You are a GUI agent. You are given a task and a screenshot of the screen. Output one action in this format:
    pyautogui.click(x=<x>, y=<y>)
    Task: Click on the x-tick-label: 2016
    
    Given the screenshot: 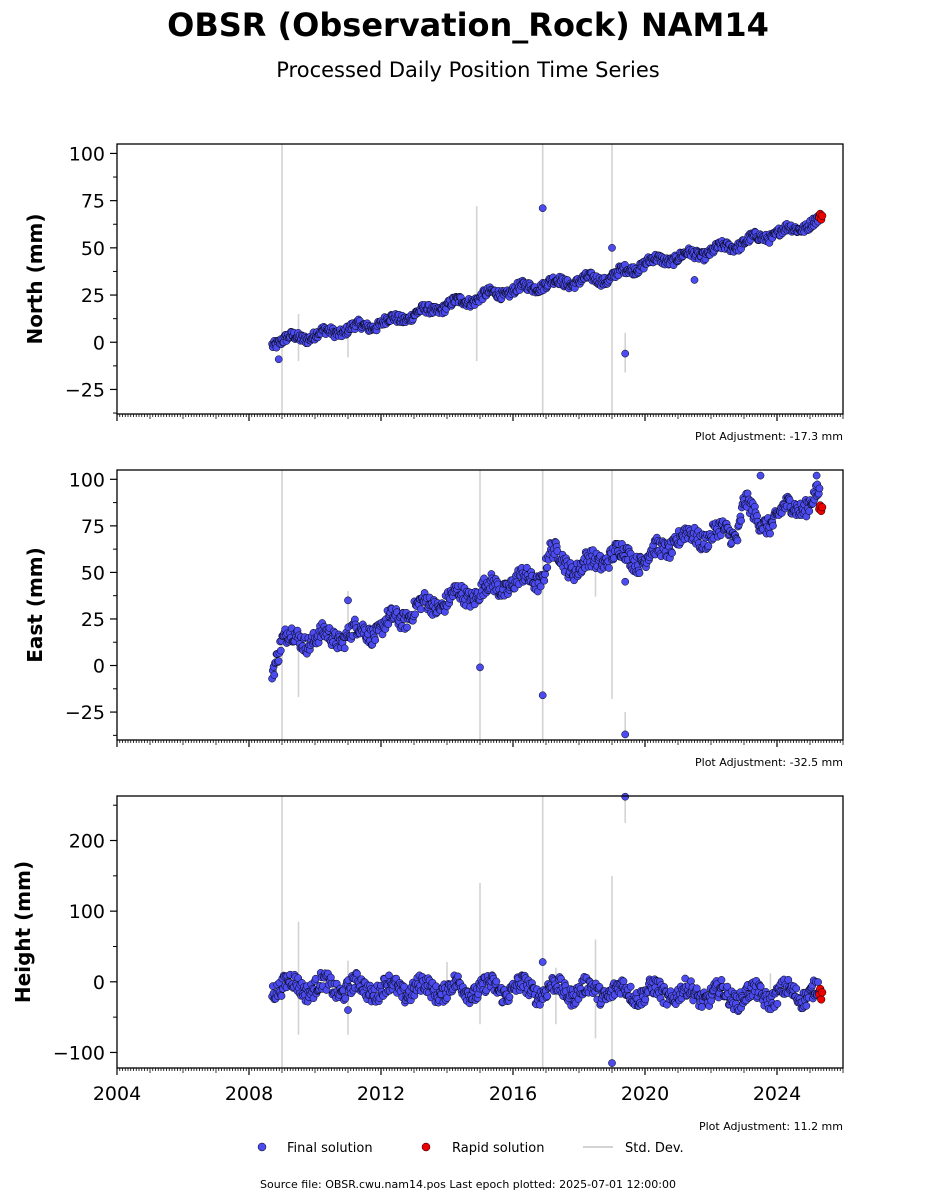 What is the action you would take?
    pyautogui.click(x=513, y=1094)
    